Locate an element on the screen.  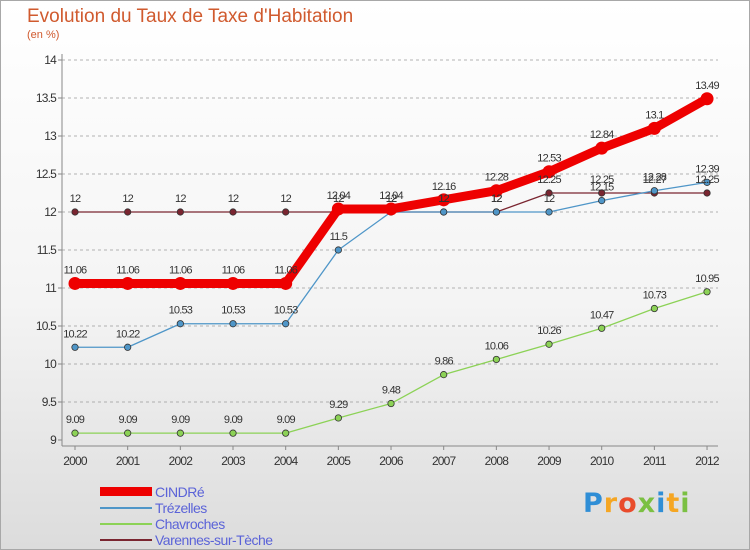
legend-item-trezelles: Trézelles is located at coordinates (220, 508).